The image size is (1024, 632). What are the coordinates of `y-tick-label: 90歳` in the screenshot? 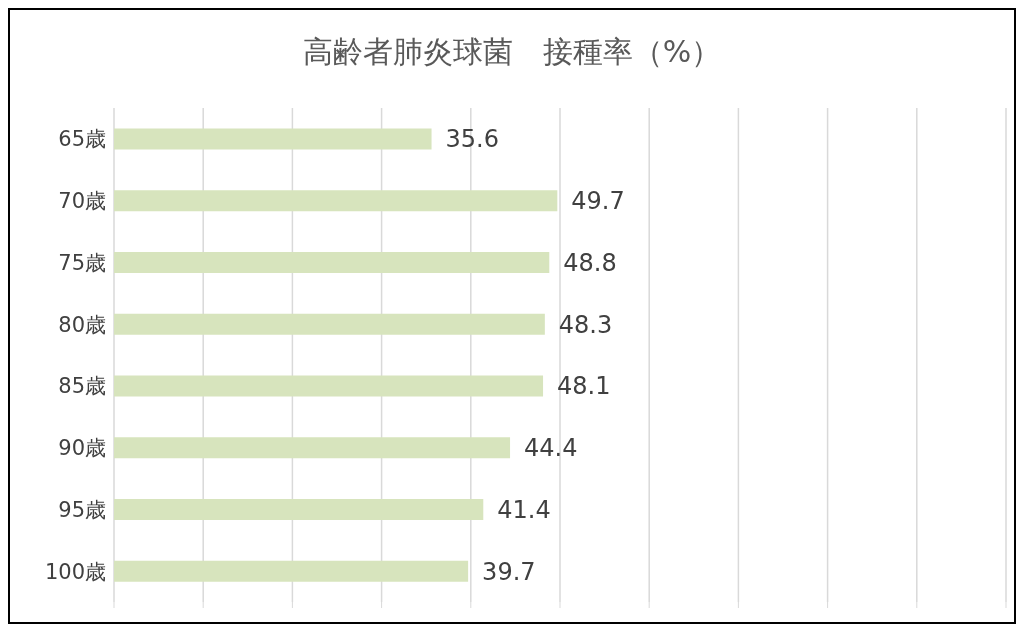 It's located at (82, 448).